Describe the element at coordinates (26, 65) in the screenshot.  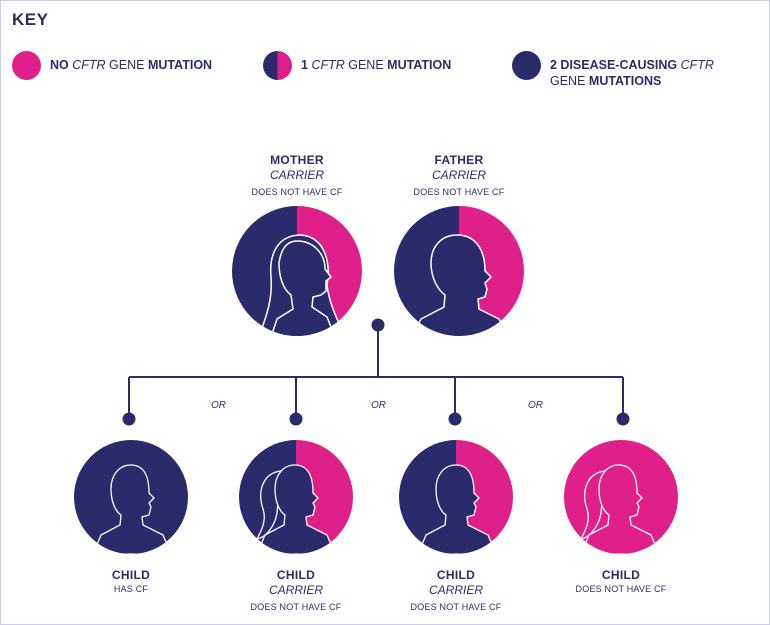
I see `pink-circle-icon` at that location.